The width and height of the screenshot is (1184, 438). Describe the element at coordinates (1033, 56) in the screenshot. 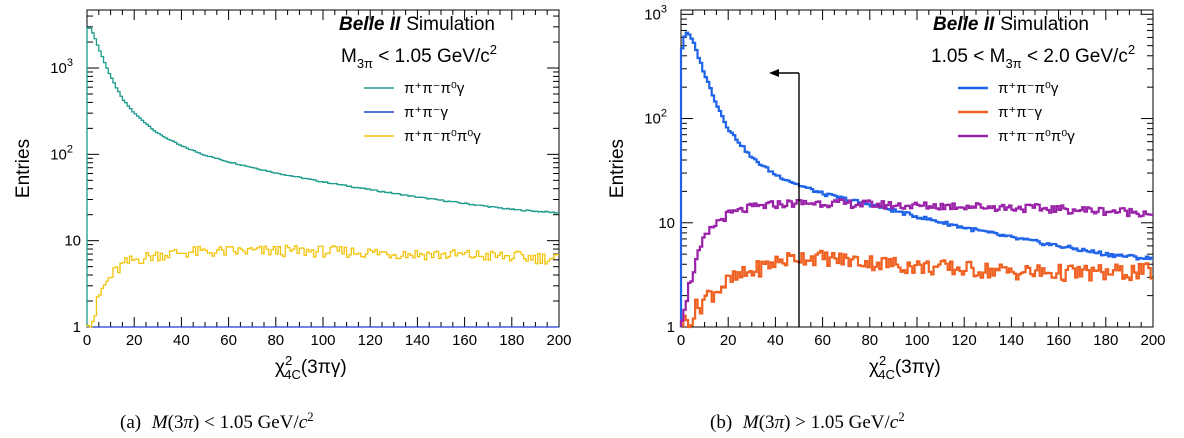

I see `selection-label: 1.05 < M3π < 2.0 GeV/c2` at that location.